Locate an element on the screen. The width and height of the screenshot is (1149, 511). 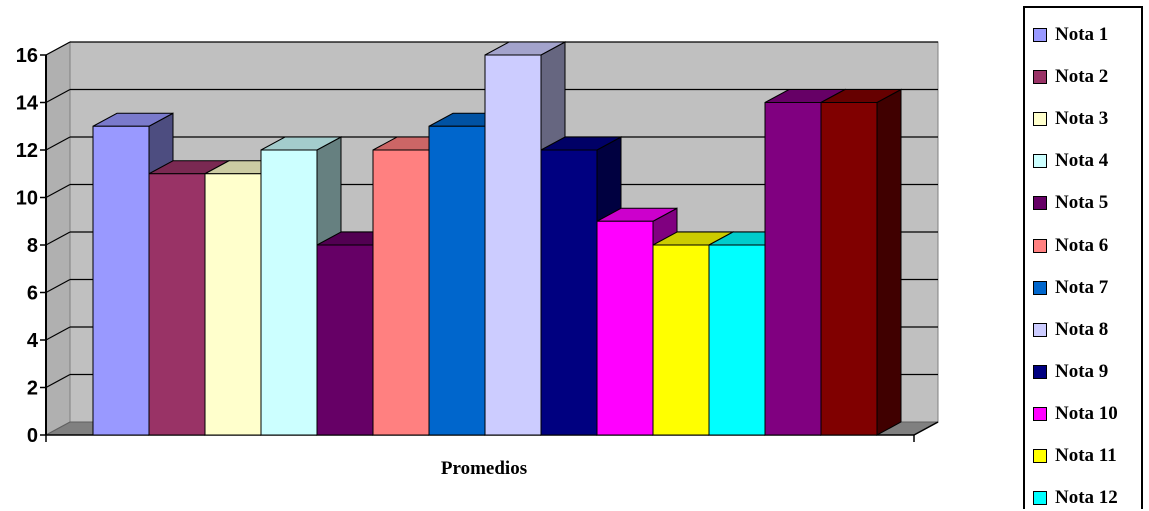
legend-label: Nota 12 is located at coordinates (1086, 498).